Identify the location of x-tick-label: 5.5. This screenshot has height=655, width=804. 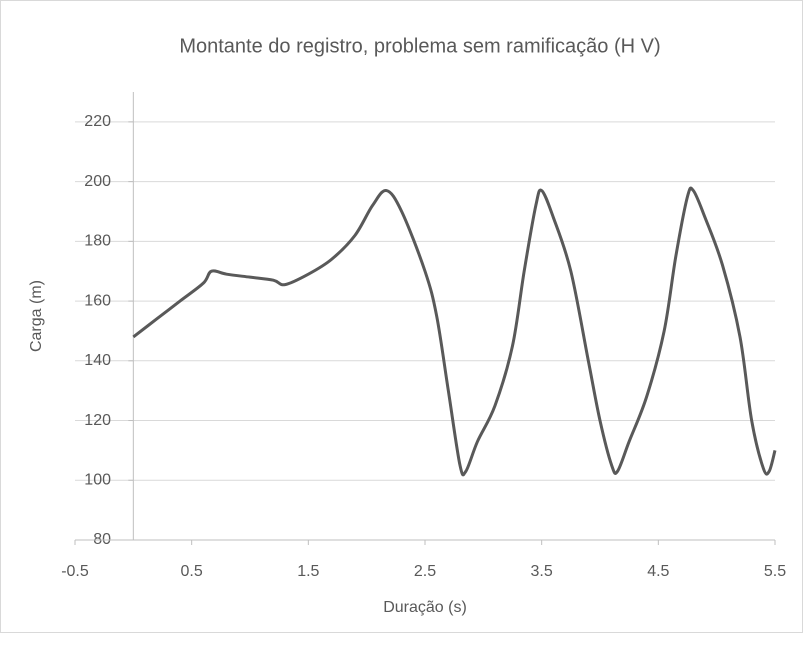
(775, 571).